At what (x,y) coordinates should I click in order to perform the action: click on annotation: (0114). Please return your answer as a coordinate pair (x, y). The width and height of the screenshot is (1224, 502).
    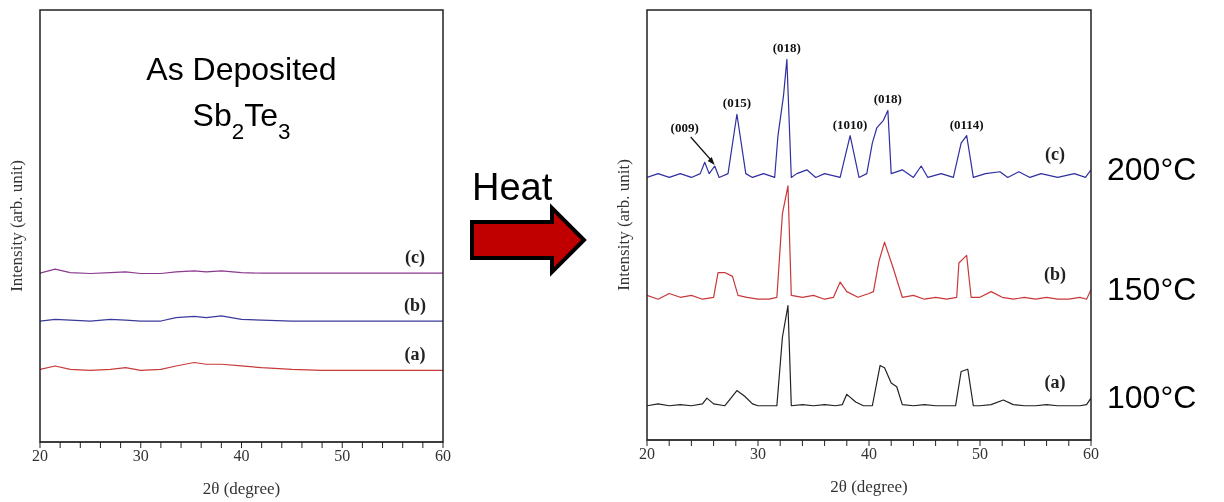
    Looking at the image, I should click on (966, 124).